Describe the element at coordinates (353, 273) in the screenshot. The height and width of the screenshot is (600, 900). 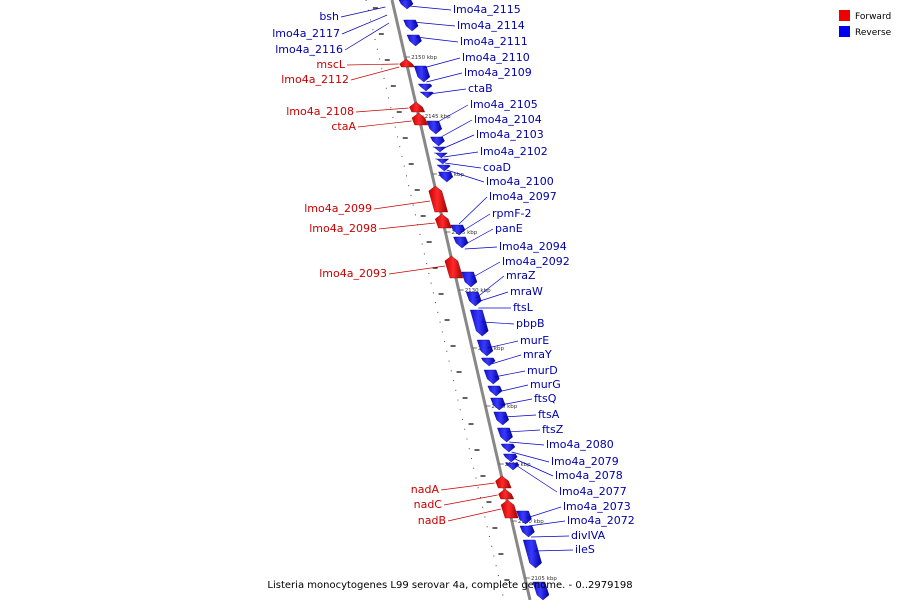
I see `forward-gene-label: lmo4a_2093` at that location.